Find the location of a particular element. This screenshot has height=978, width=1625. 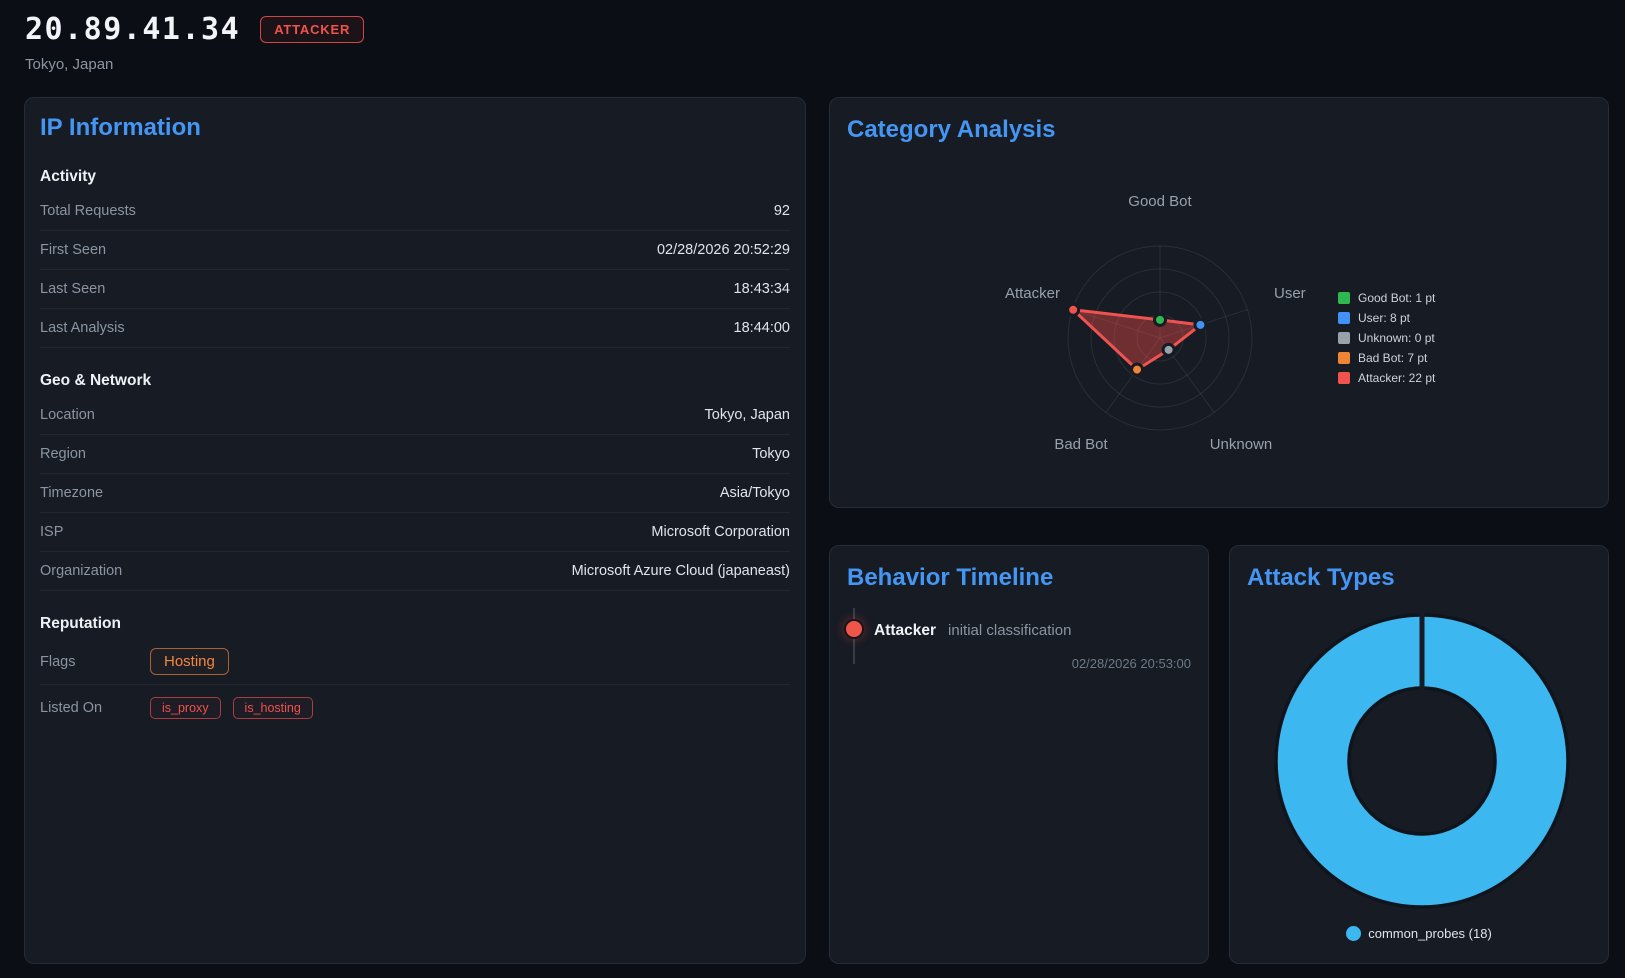

row-label: Region is located at coordinates (63, 454).